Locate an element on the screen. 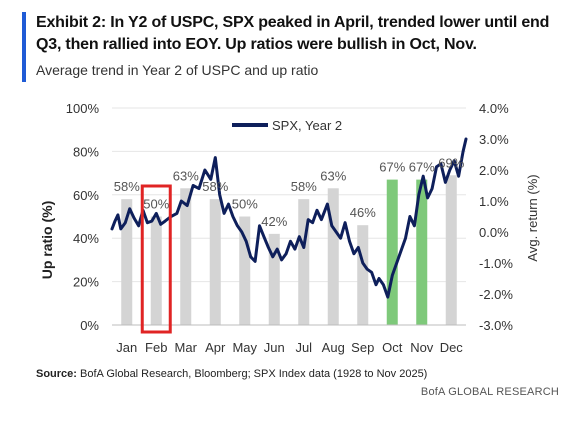  bar-jun is located at coordinates (274, 279).